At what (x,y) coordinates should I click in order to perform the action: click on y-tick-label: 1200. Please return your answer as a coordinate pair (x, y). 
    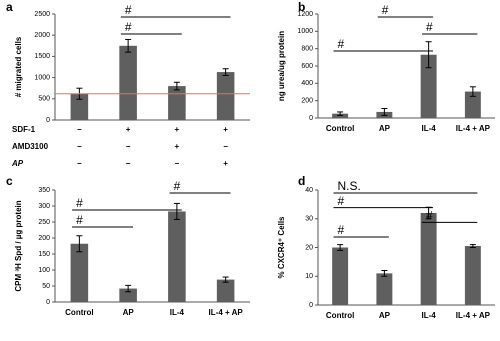
    Looking at the image, I should click on (305, 14).